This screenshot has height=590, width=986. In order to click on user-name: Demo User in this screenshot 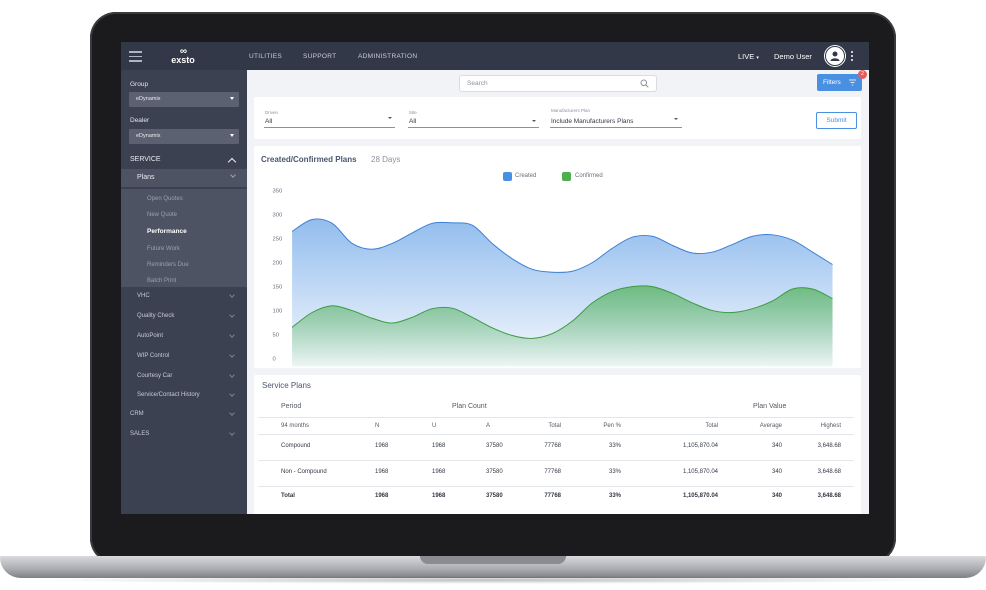, I will do `click(793, 56)`.